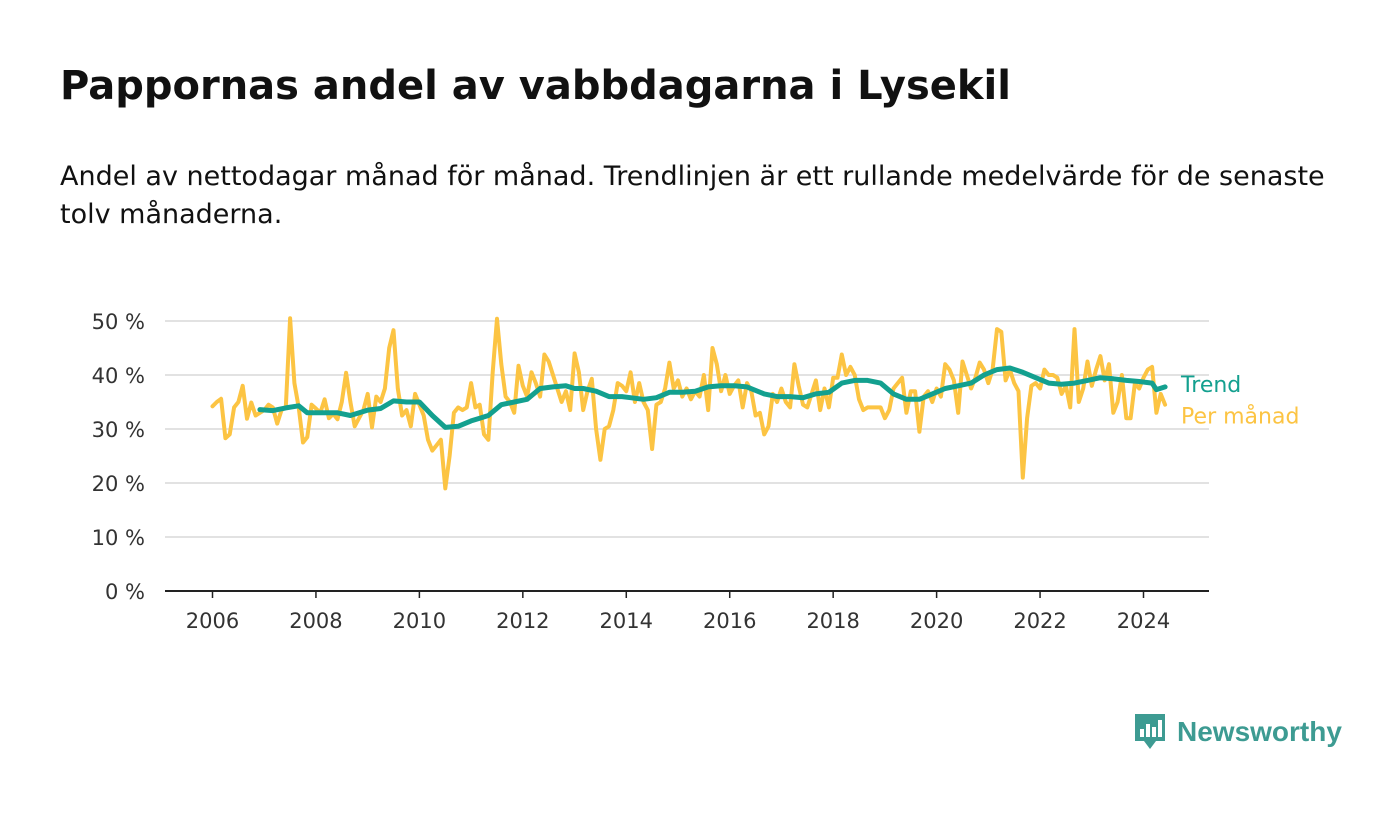 This screenshot has width=1400, height=813. Describe the element at coordinates (522, 621) in the screenshot. I see `x-tick-label: 2012` at that location.